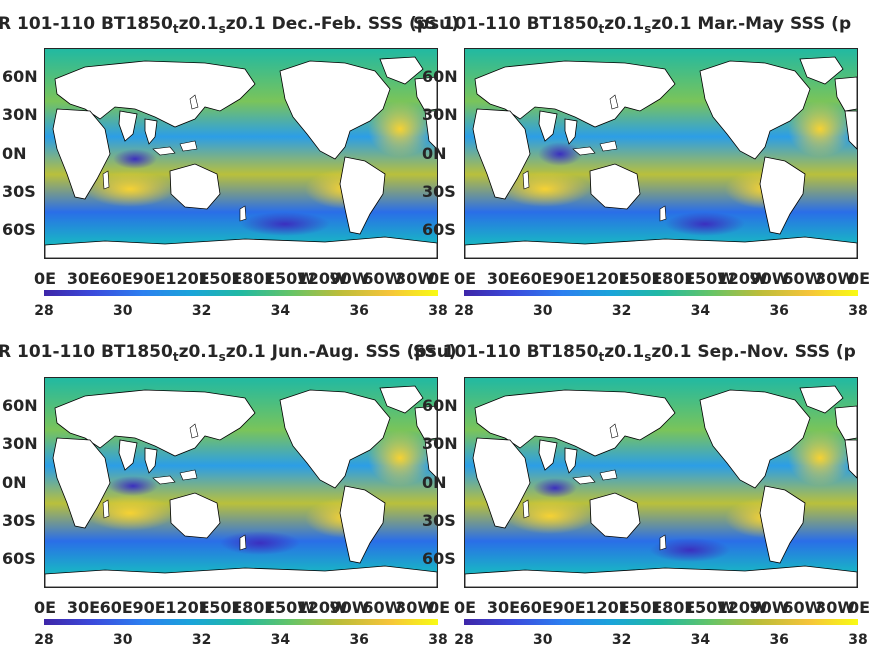 This screenshot has width=875, height=656. I want to click on salinity-map-son, so click(661, 482).